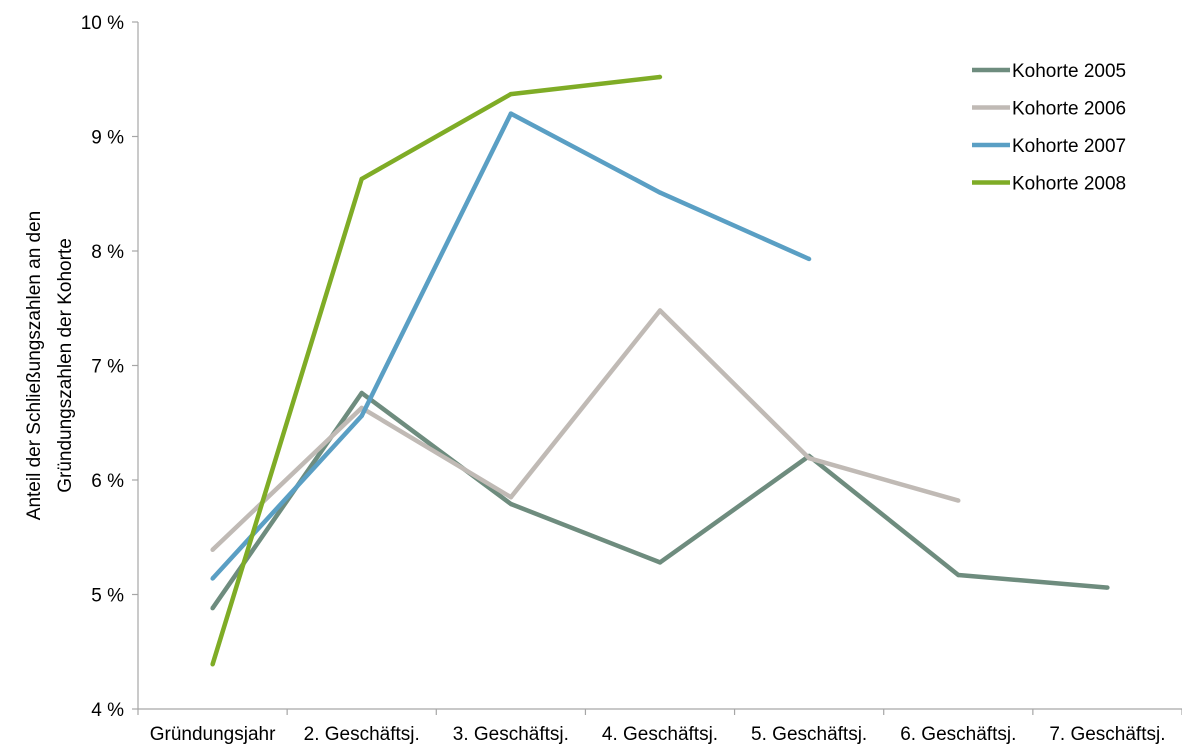 This screenshot has width=1182, height=754. What do you see at coordinates (1069, 184) in the screenshot?
I see `legend-label: Kohorte 2008` at bounding box center [1069, 184].